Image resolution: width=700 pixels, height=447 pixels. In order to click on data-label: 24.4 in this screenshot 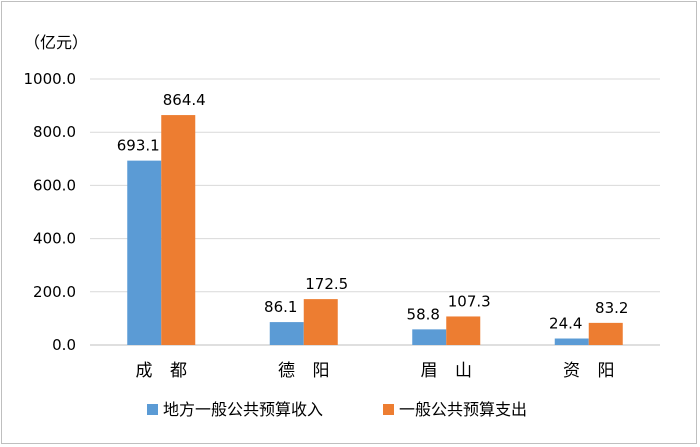, I will do `click(565, 324)`.